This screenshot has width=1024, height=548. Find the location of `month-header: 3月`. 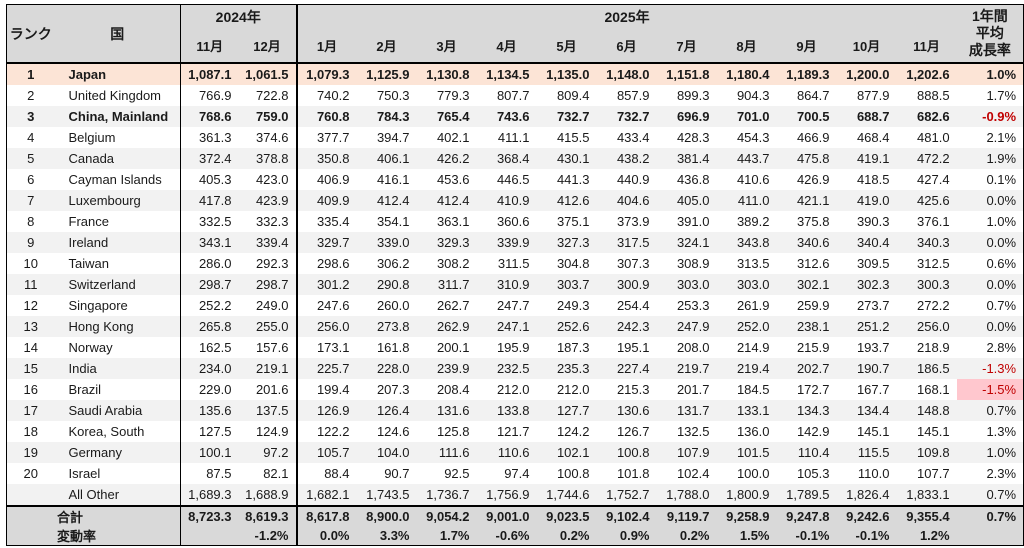

month-header: 3月 is located at coordinates (446, 46).